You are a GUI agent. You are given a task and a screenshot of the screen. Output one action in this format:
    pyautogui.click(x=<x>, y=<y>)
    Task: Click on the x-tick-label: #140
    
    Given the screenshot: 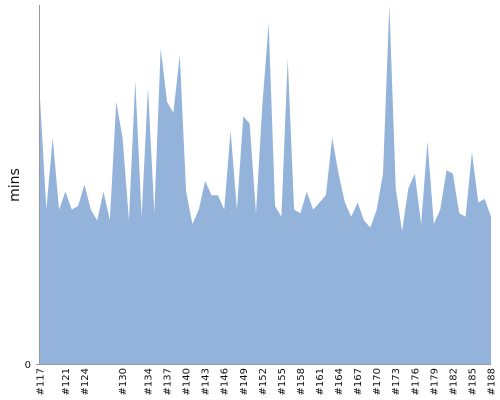 What is the action you would take?
    pyautogui.click(x=187, y=381)
    